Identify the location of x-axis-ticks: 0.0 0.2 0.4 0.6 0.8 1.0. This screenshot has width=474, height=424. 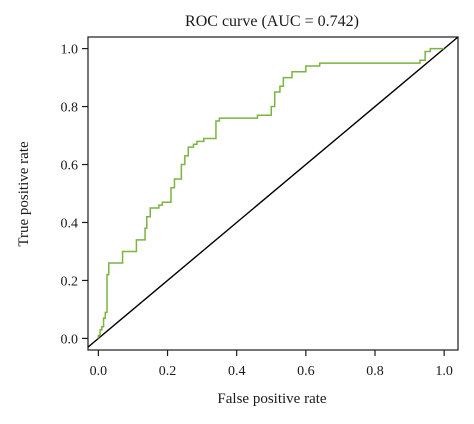
(271, 364).